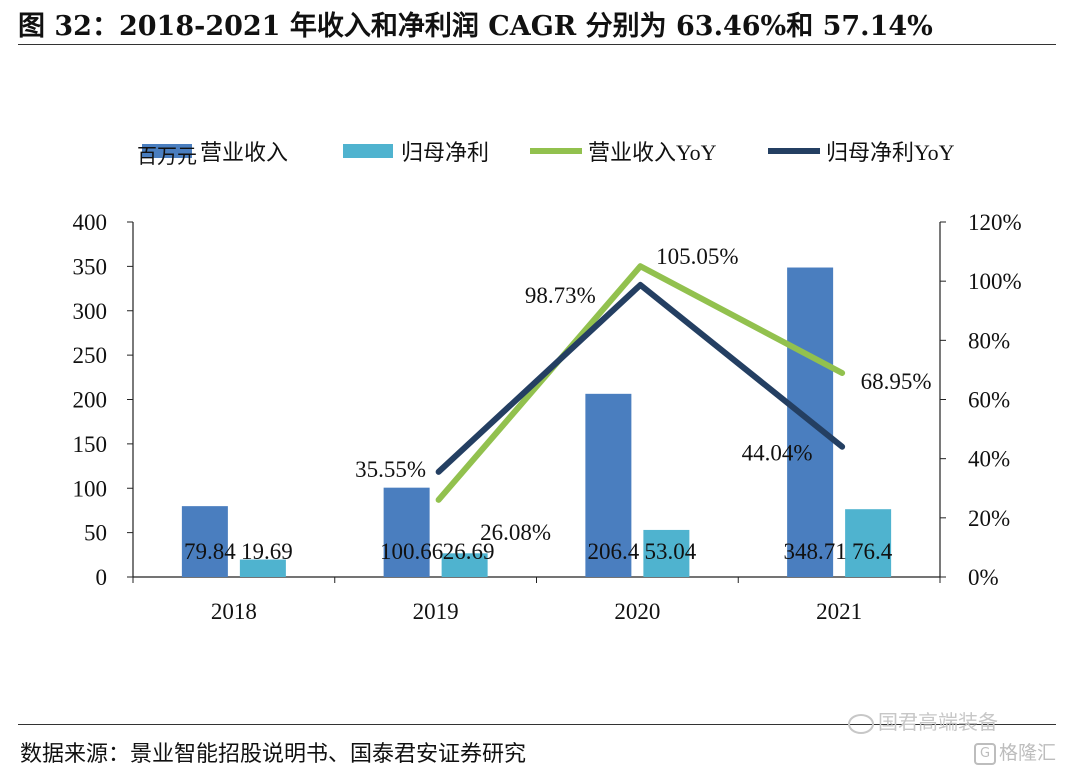 The width and height of the screenshot is (1080, 768). I want to click on left-axis-tick-label: 350, so click(90, 266).